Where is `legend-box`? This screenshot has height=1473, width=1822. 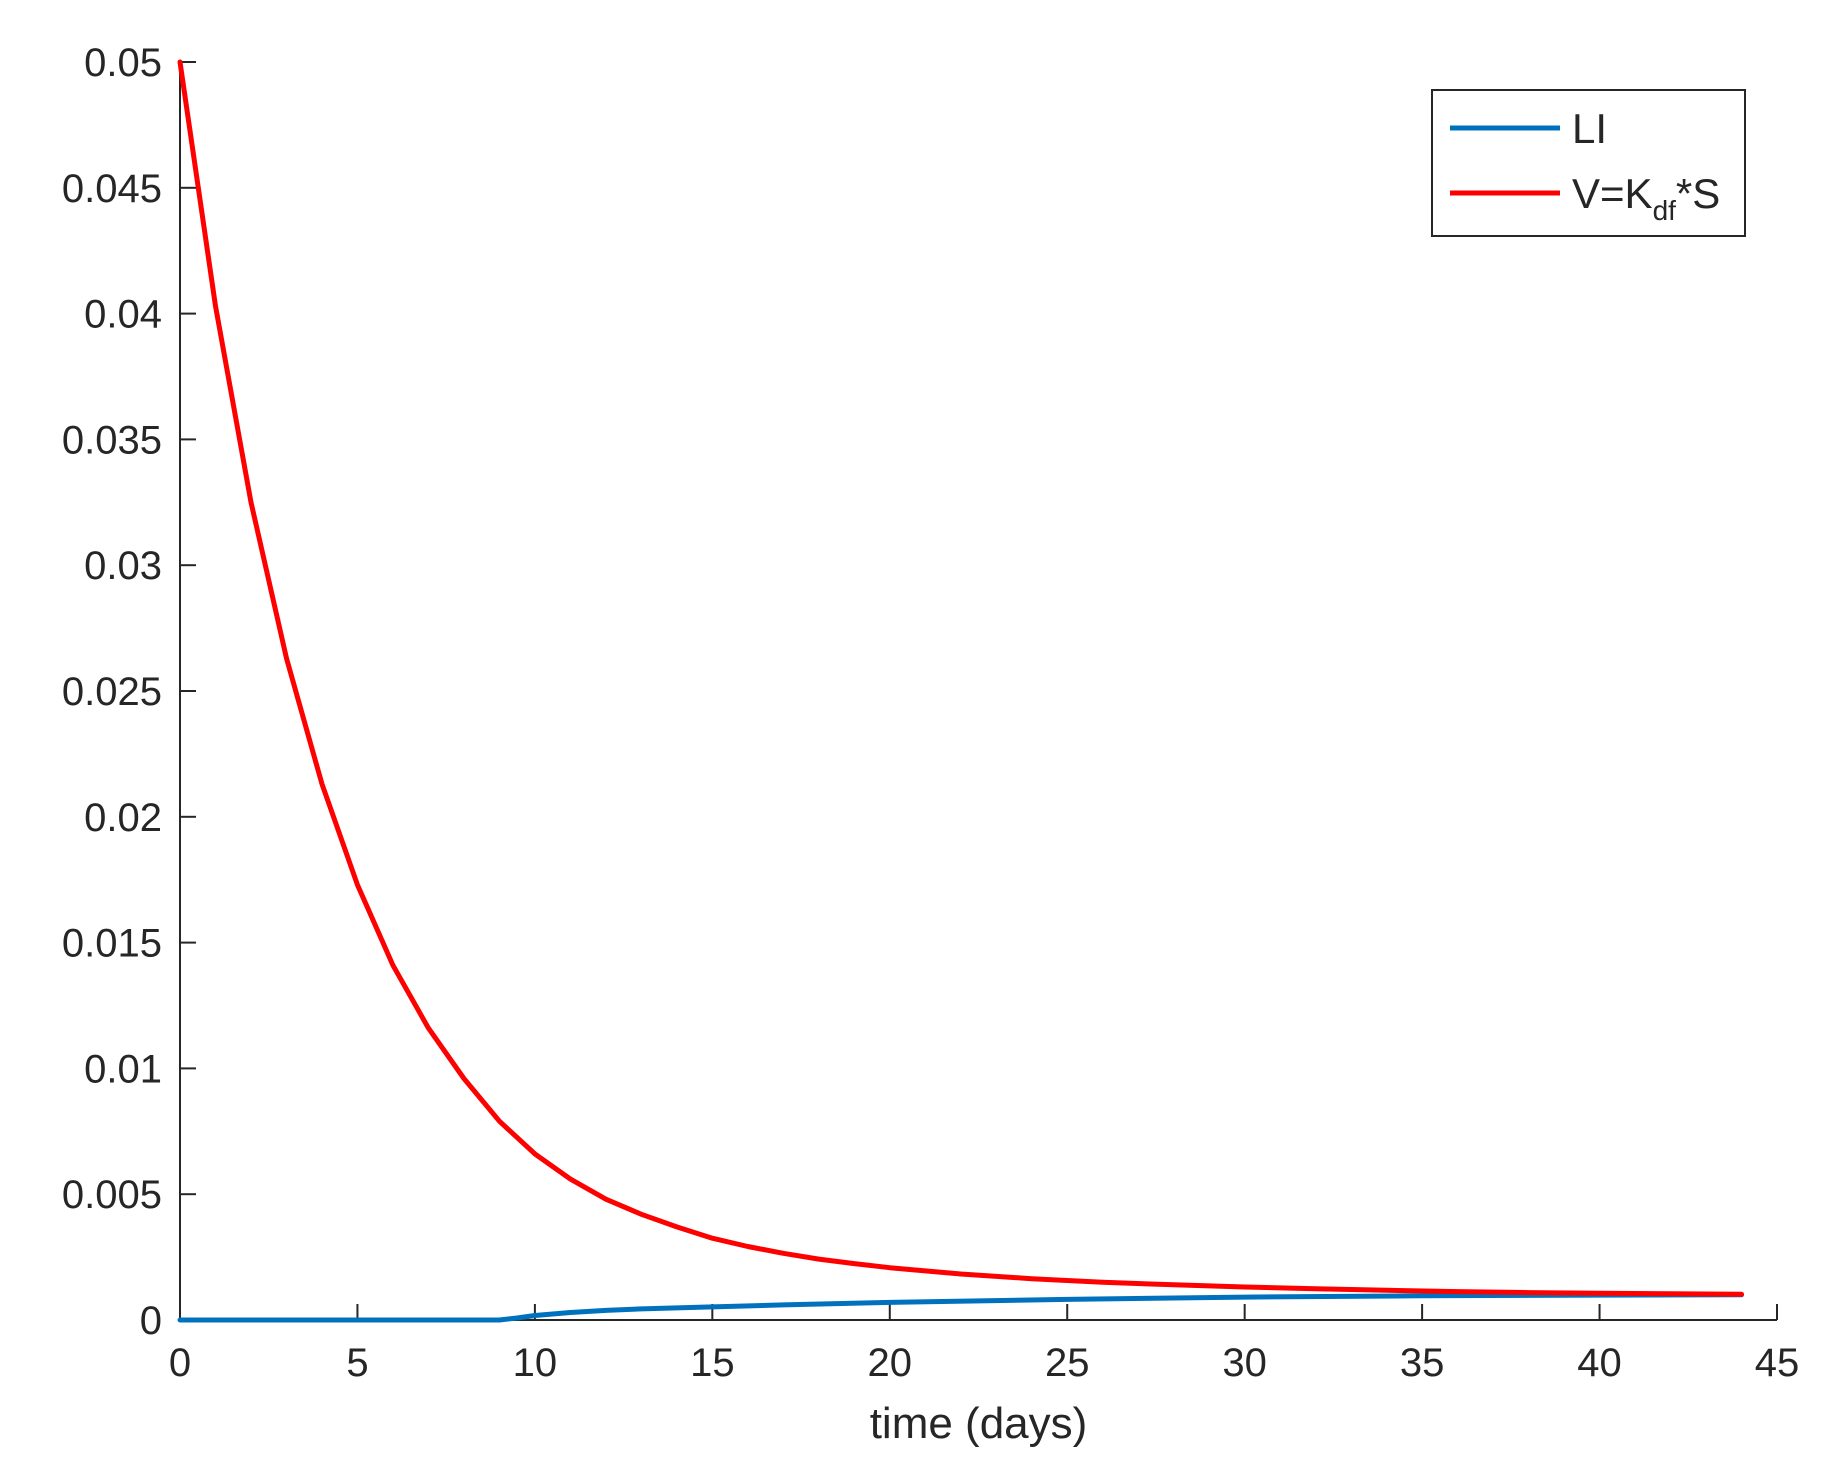 legend-box is located at coordinates (1588, 163).